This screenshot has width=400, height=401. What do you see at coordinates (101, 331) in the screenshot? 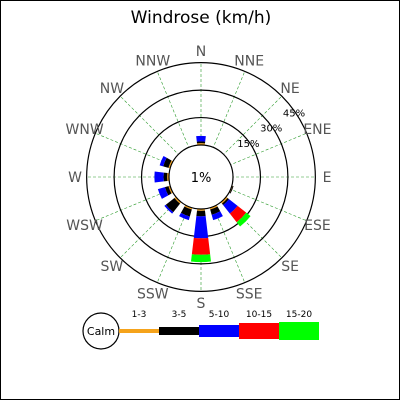
I see `legend-calm-label: Calm` at bounding box center [101, 331].